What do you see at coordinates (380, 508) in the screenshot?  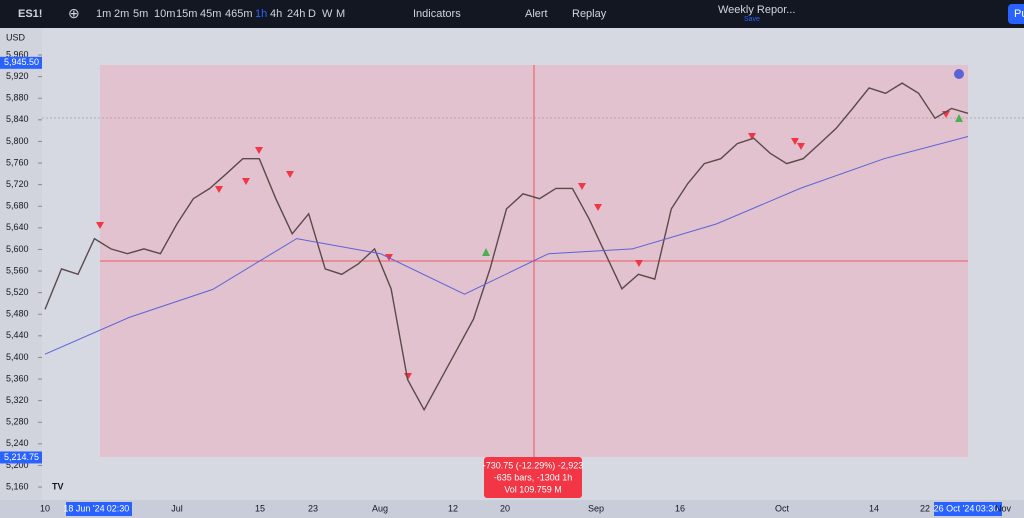 I see `x-tick-label: Aug` at bounding box center [380, 508].